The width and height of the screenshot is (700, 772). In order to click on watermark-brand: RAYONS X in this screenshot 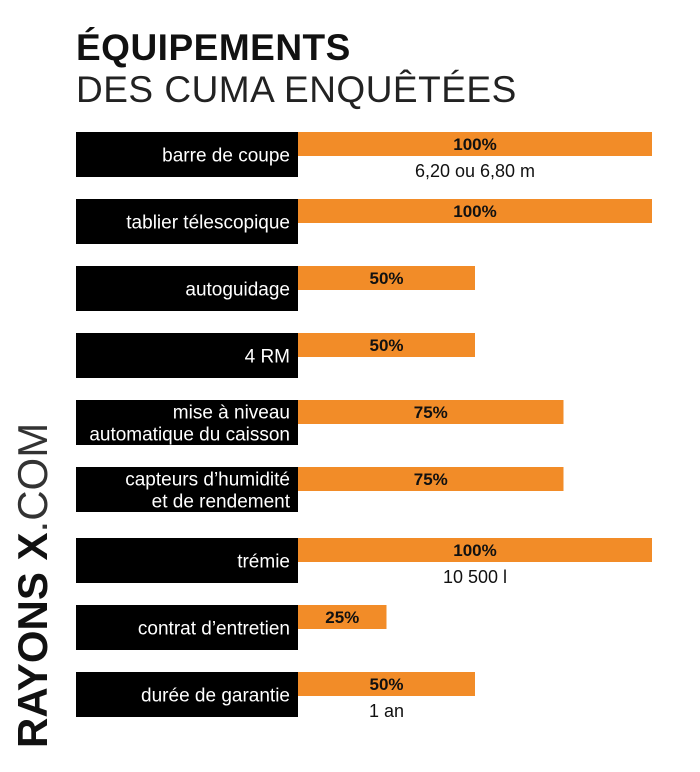, I will do `click(32, 640)`.